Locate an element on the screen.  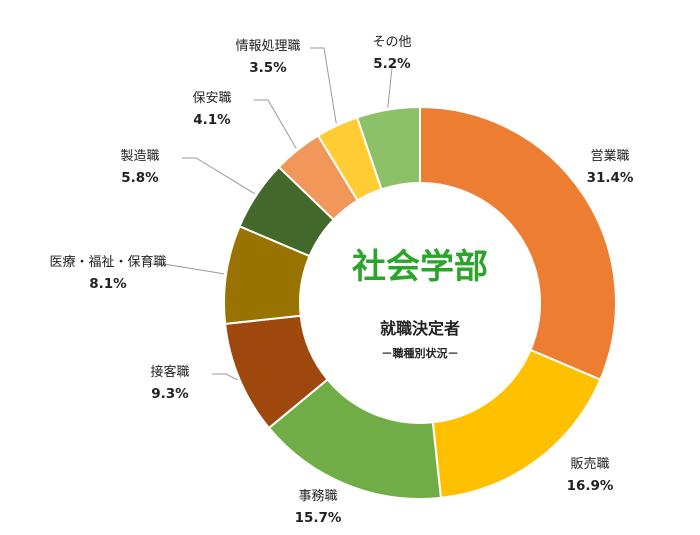
slice-label-3: 事務職 is located at coordinates (317, 496).